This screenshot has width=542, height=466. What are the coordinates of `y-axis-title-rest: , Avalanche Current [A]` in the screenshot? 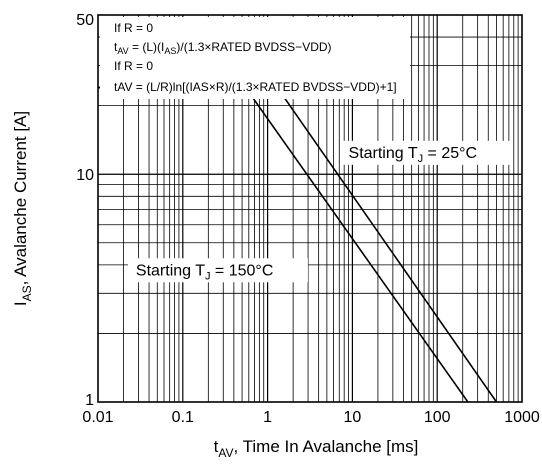 It's located at (20, 198).